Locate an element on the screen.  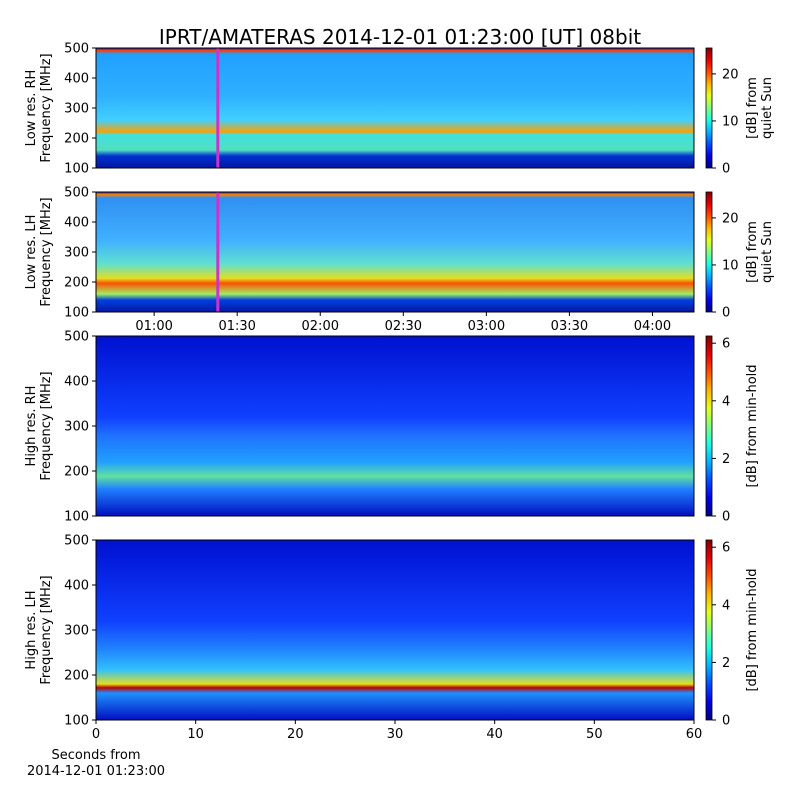
x-tick-label: 10 is located at coordinates (195, 734).